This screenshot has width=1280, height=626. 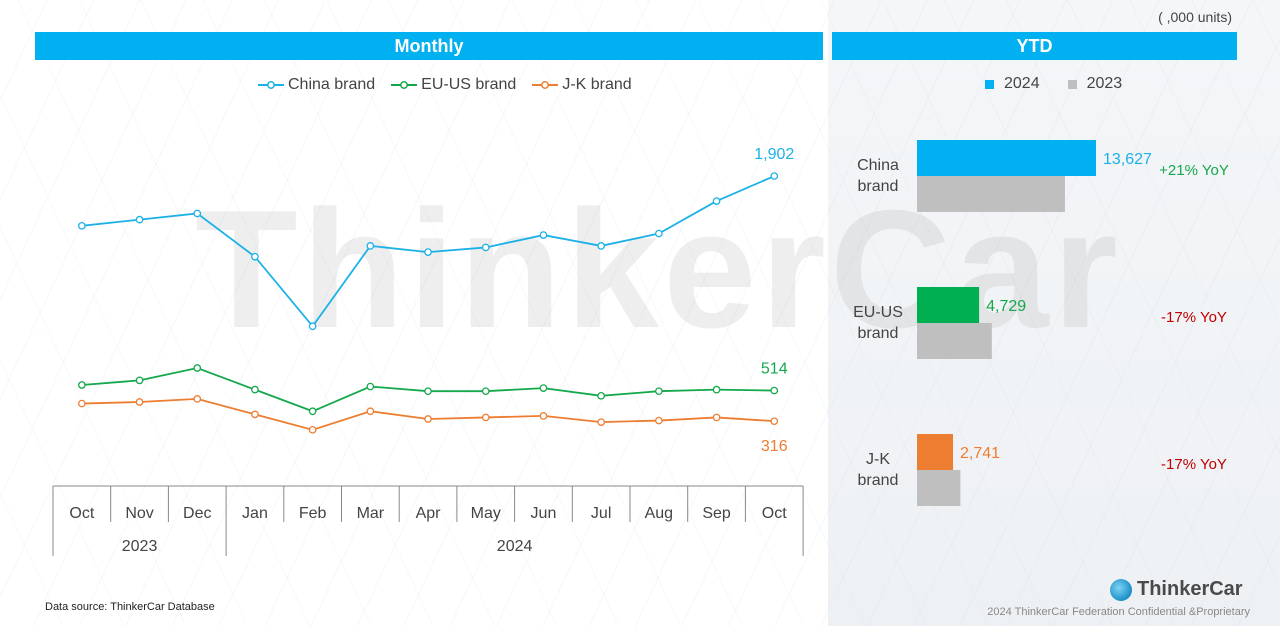 What do you see at coordinates (255, 513) in the screenshot?
I see `x-tick-label: Jan` at bounding box center [255, 513].